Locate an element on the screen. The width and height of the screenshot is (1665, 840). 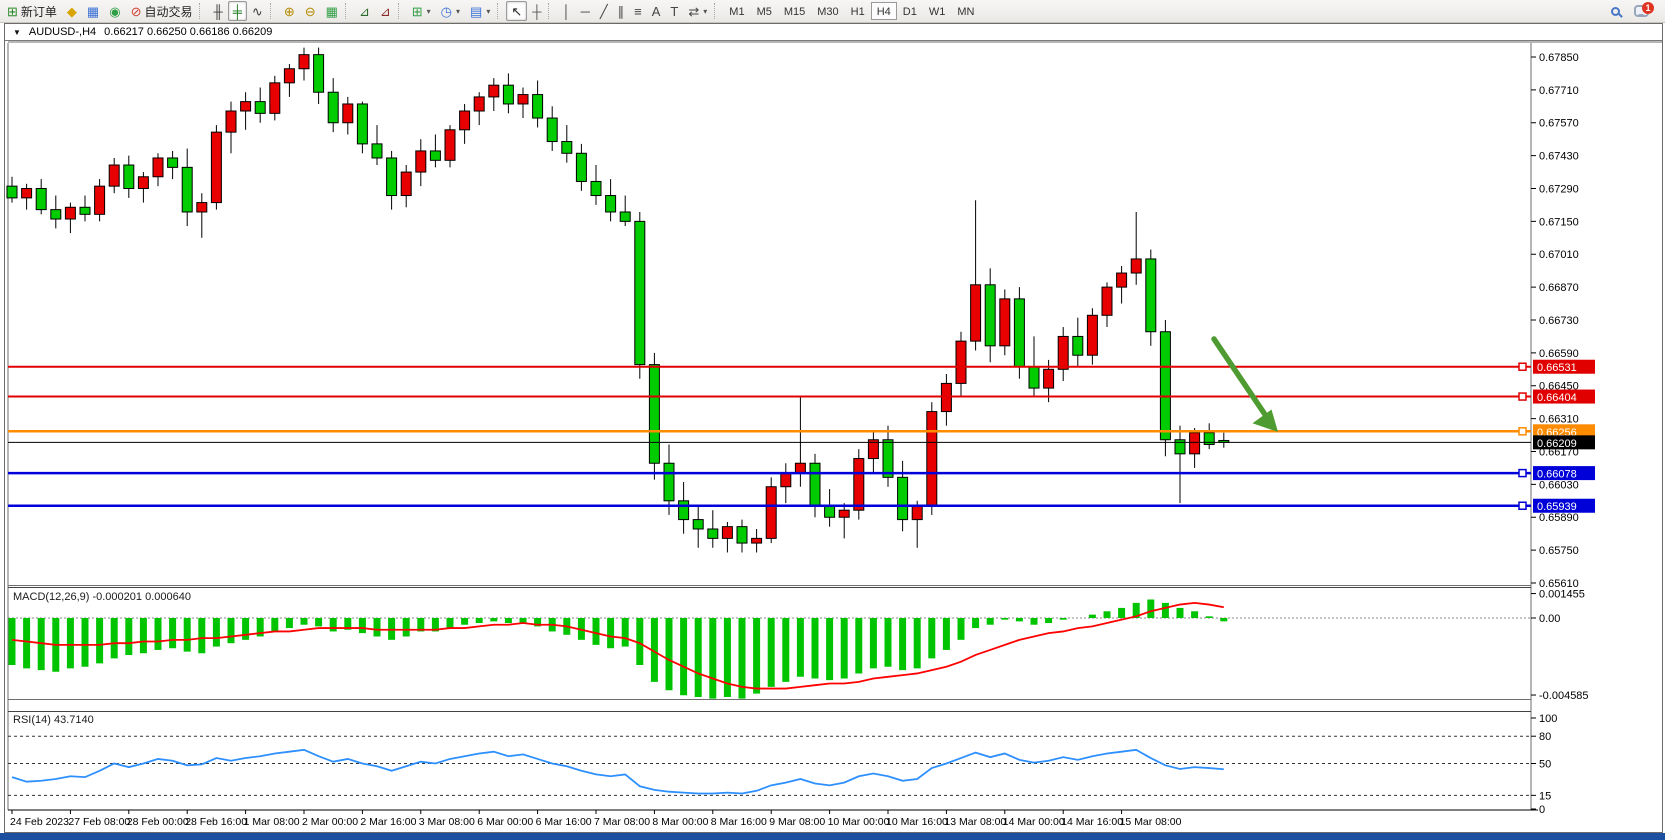
new-order-icon: ⊞ is located at coordinates (12, 11).